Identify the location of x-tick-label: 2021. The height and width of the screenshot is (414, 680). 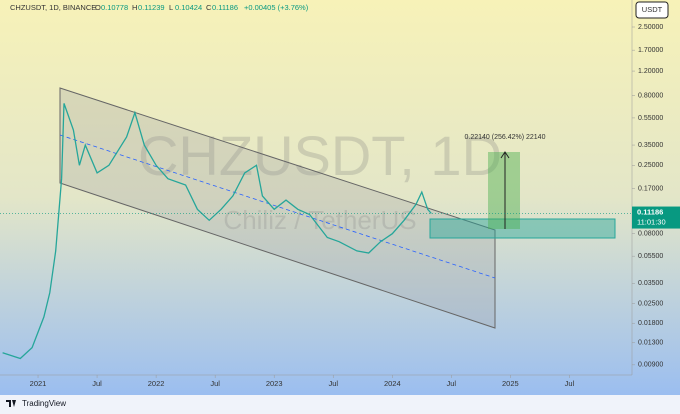
(38, 383).